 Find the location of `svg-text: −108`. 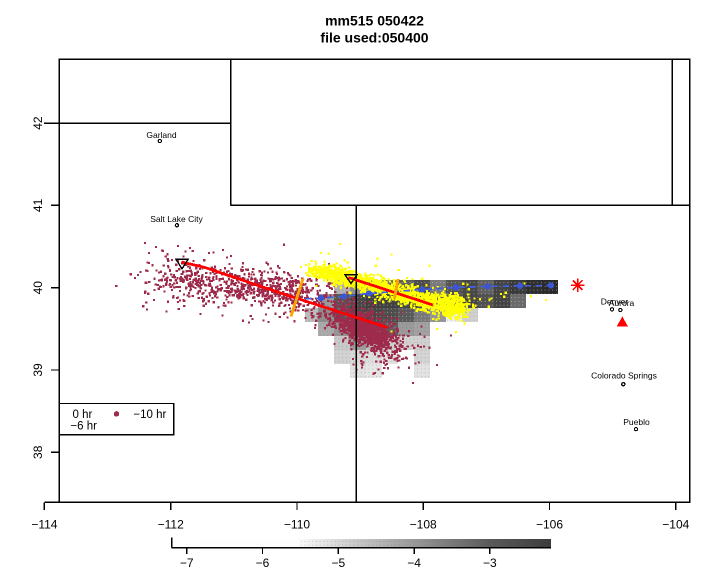

svg-text: −108 is located at coordinates (423, 525).